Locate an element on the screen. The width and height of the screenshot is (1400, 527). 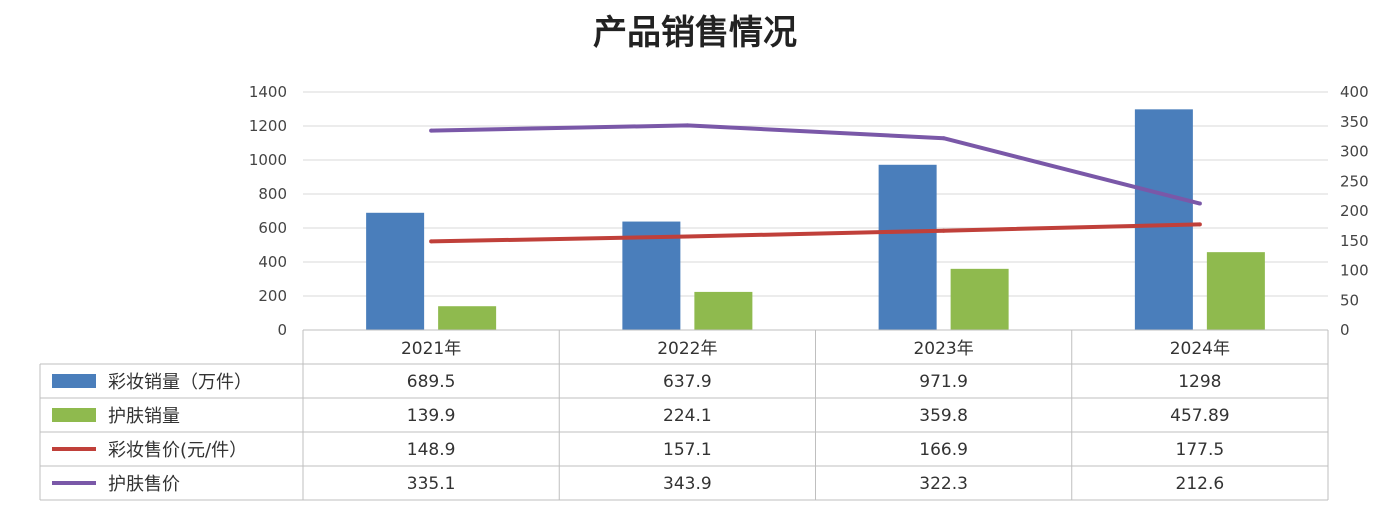
data-label: 139.9 is located at coordinates (431, 416).